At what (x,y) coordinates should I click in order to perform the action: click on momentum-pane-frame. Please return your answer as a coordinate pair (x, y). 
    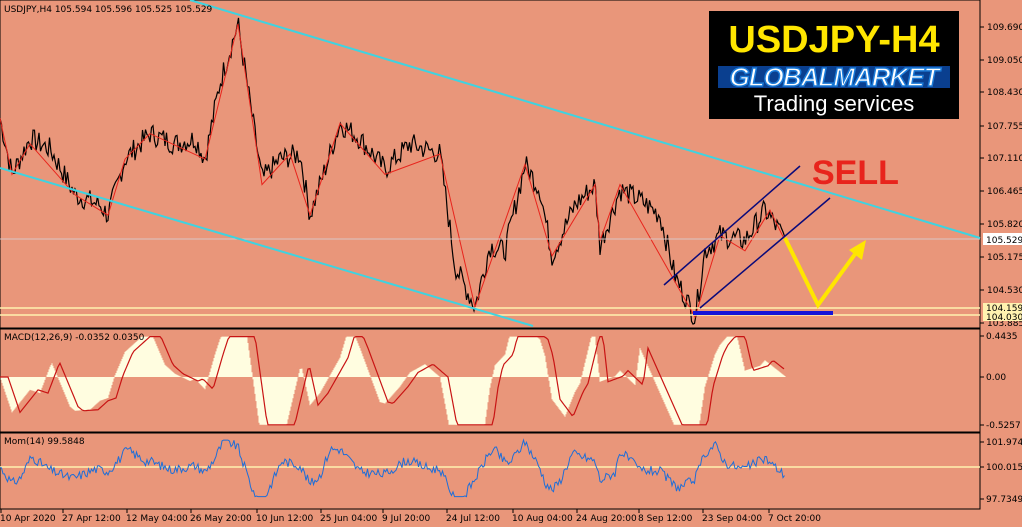
    Looking at the image, I should click on (490, 471).